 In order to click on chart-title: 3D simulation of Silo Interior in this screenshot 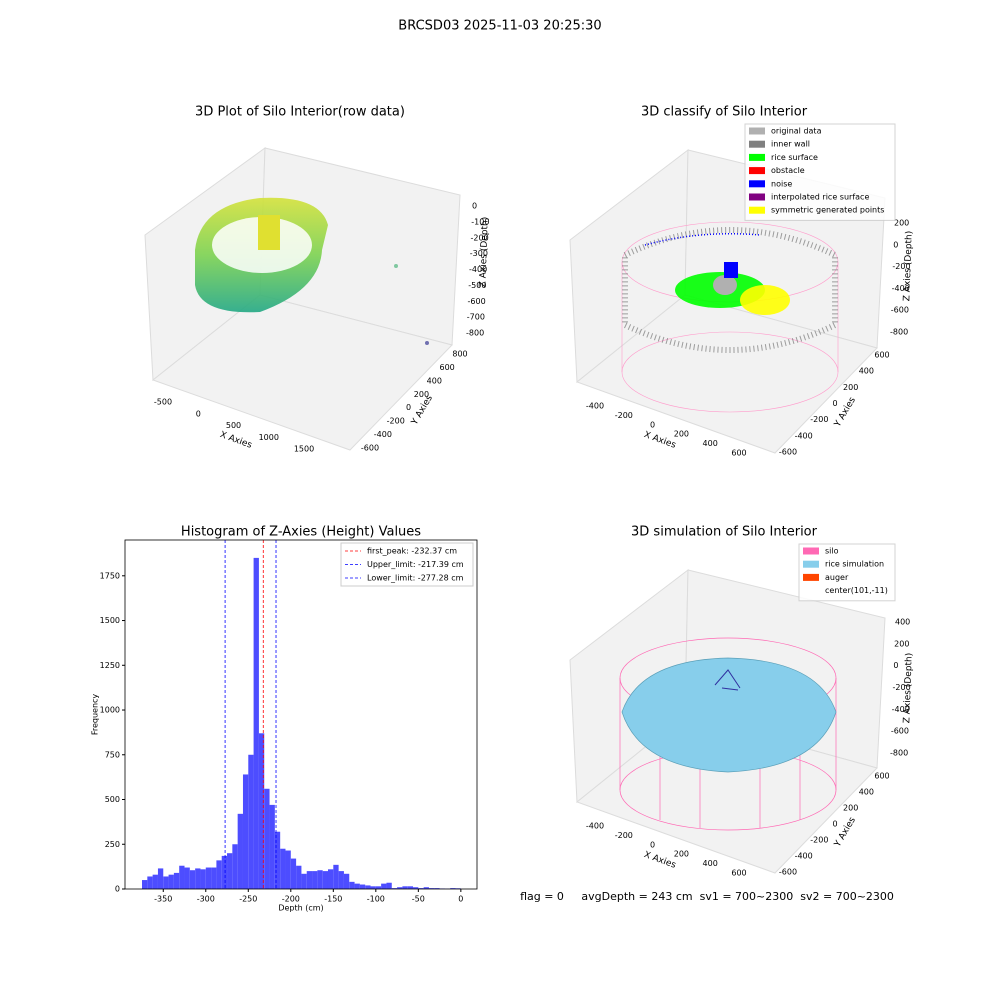, I will do `click(724, 532)`.